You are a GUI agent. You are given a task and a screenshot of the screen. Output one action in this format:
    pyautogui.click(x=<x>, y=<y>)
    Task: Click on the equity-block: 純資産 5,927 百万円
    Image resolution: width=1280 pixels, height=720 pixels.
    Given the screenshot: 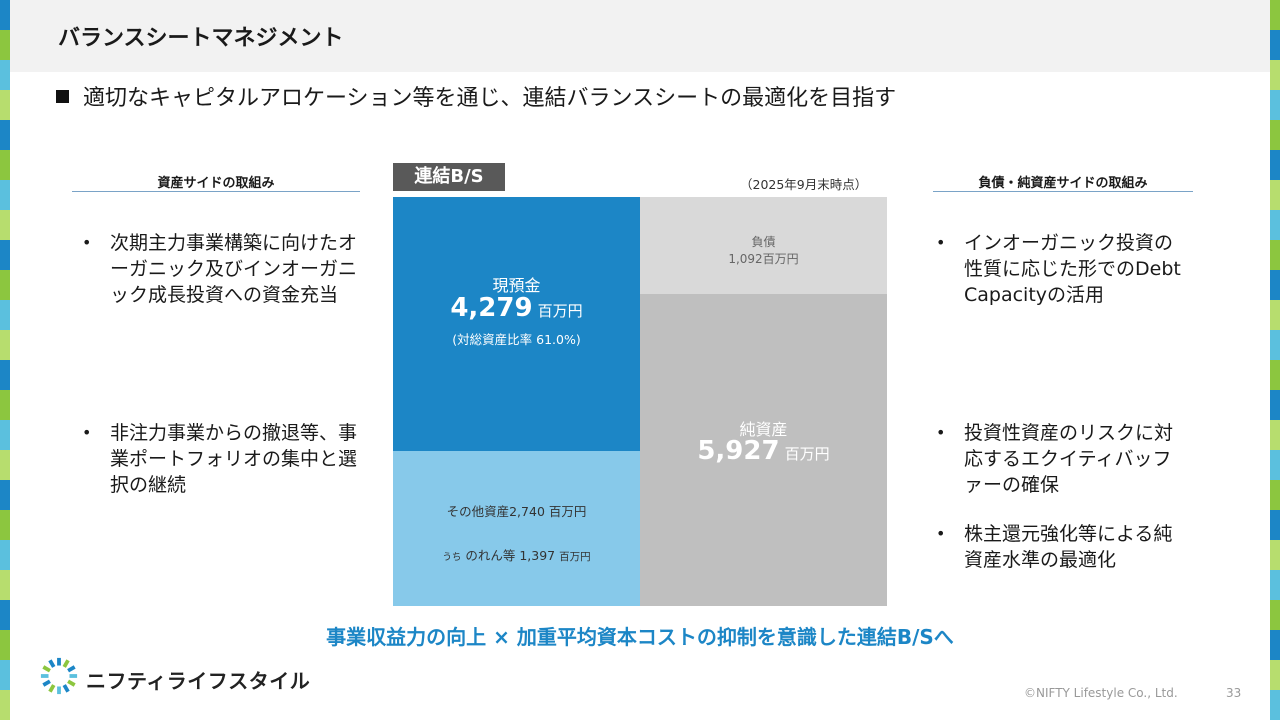 What is the action you would take?
    pyautogui.click(x=763, y=450)
    